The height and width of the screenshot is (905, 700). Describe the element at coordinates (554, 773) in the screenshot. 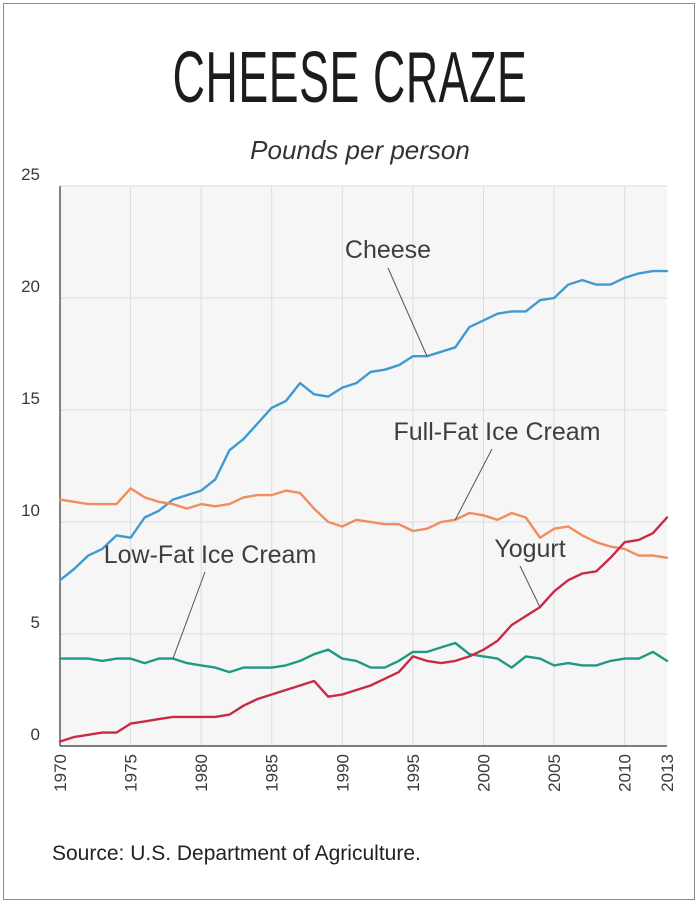

I see `x-tick-label: 2005` at that location.